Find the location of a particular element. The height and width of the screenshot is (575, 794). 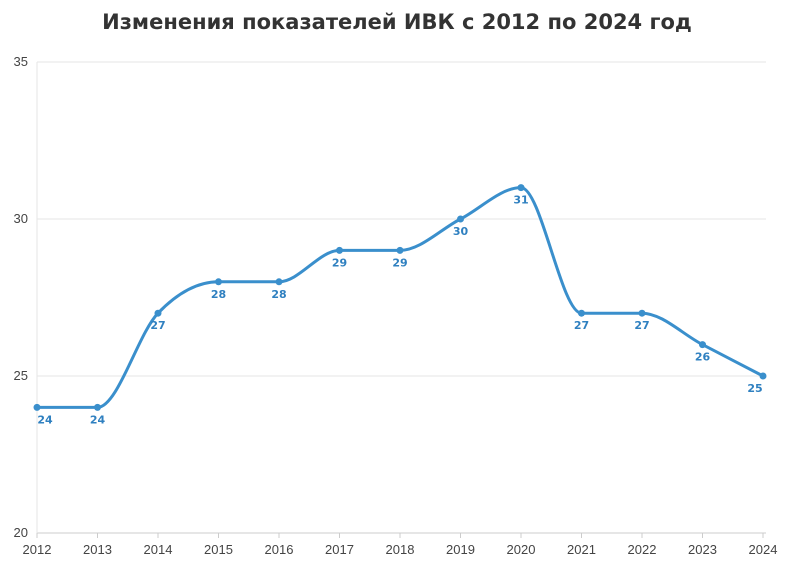

y-tick-label: 30 is located at coordinates (21, 218).